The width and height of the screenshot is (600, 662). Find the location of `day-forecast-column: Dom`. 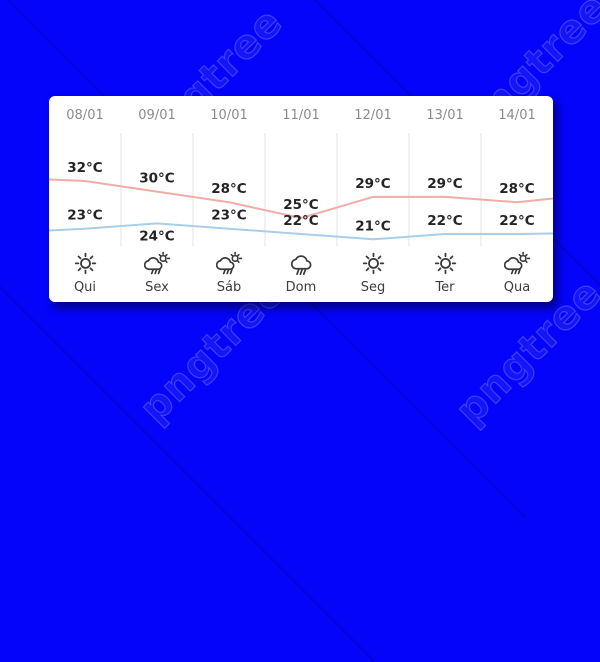

day-forecast-column: Dom is located at coordinates (301, 274).